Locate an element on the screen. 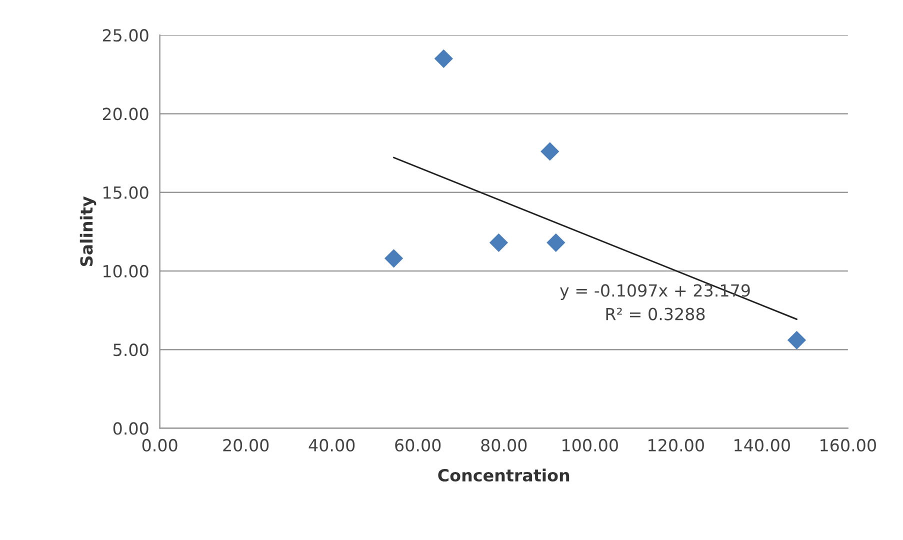  y-tick-label: 15.00 is located at coordinates (126, 192).